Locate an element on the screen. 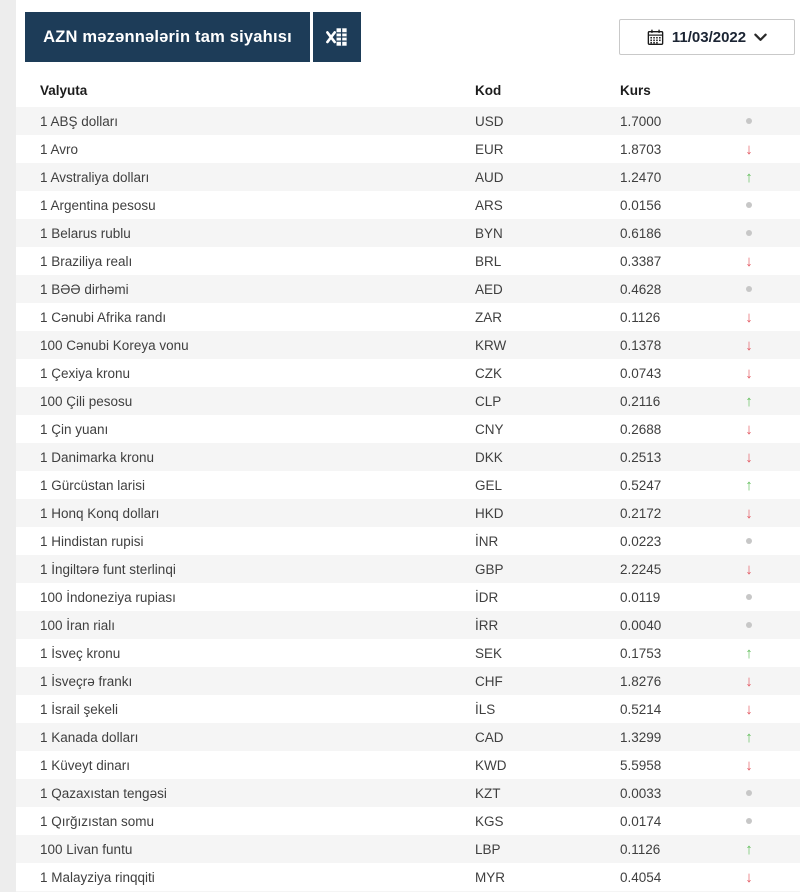 This screenshot has width=805, height=892. currency-name: 1 Malayziya rinqqiti is located at coordinates (97, 877).